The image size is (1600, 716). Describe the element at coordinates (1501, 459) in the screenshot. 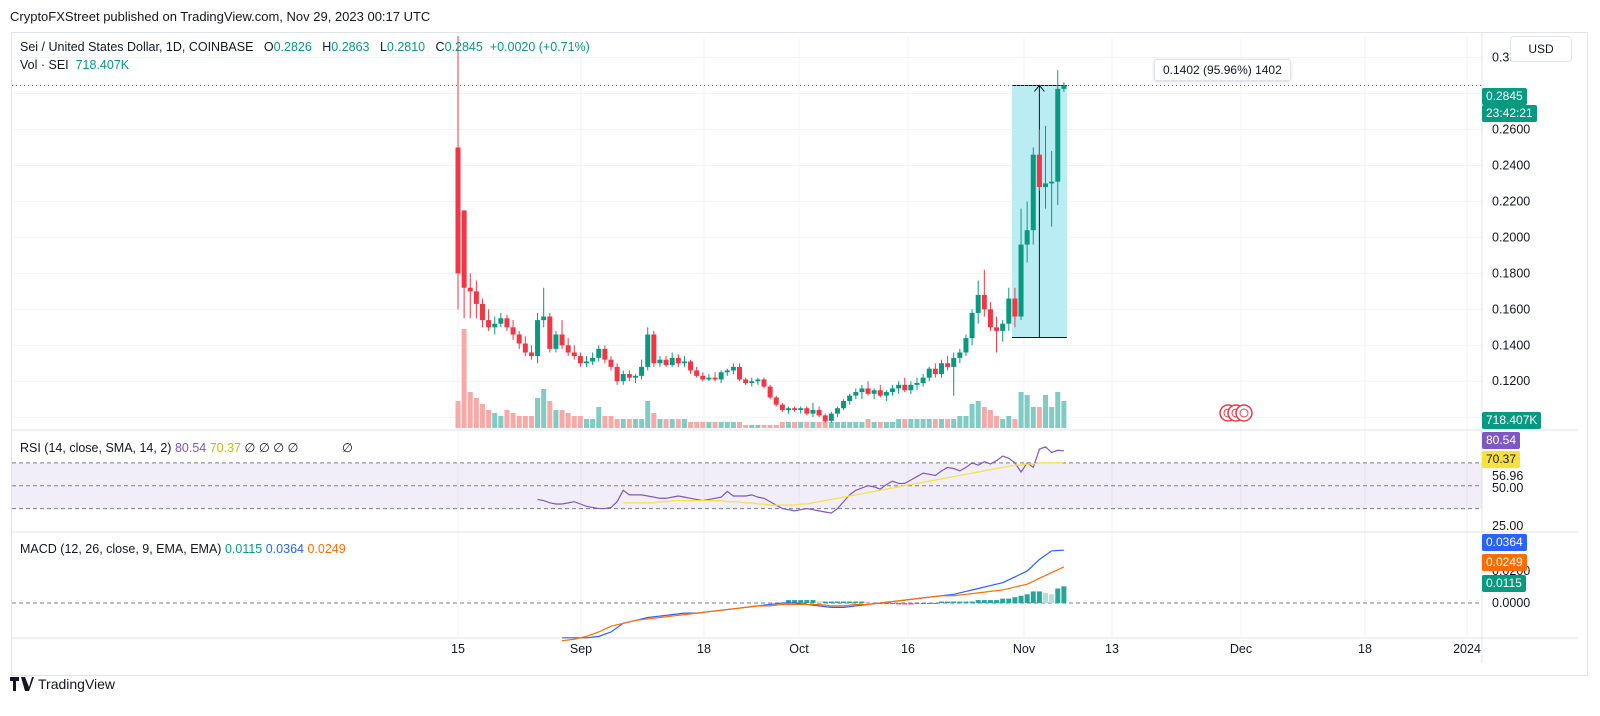

I see `rsi-ma-tag: 70.37` at that location.